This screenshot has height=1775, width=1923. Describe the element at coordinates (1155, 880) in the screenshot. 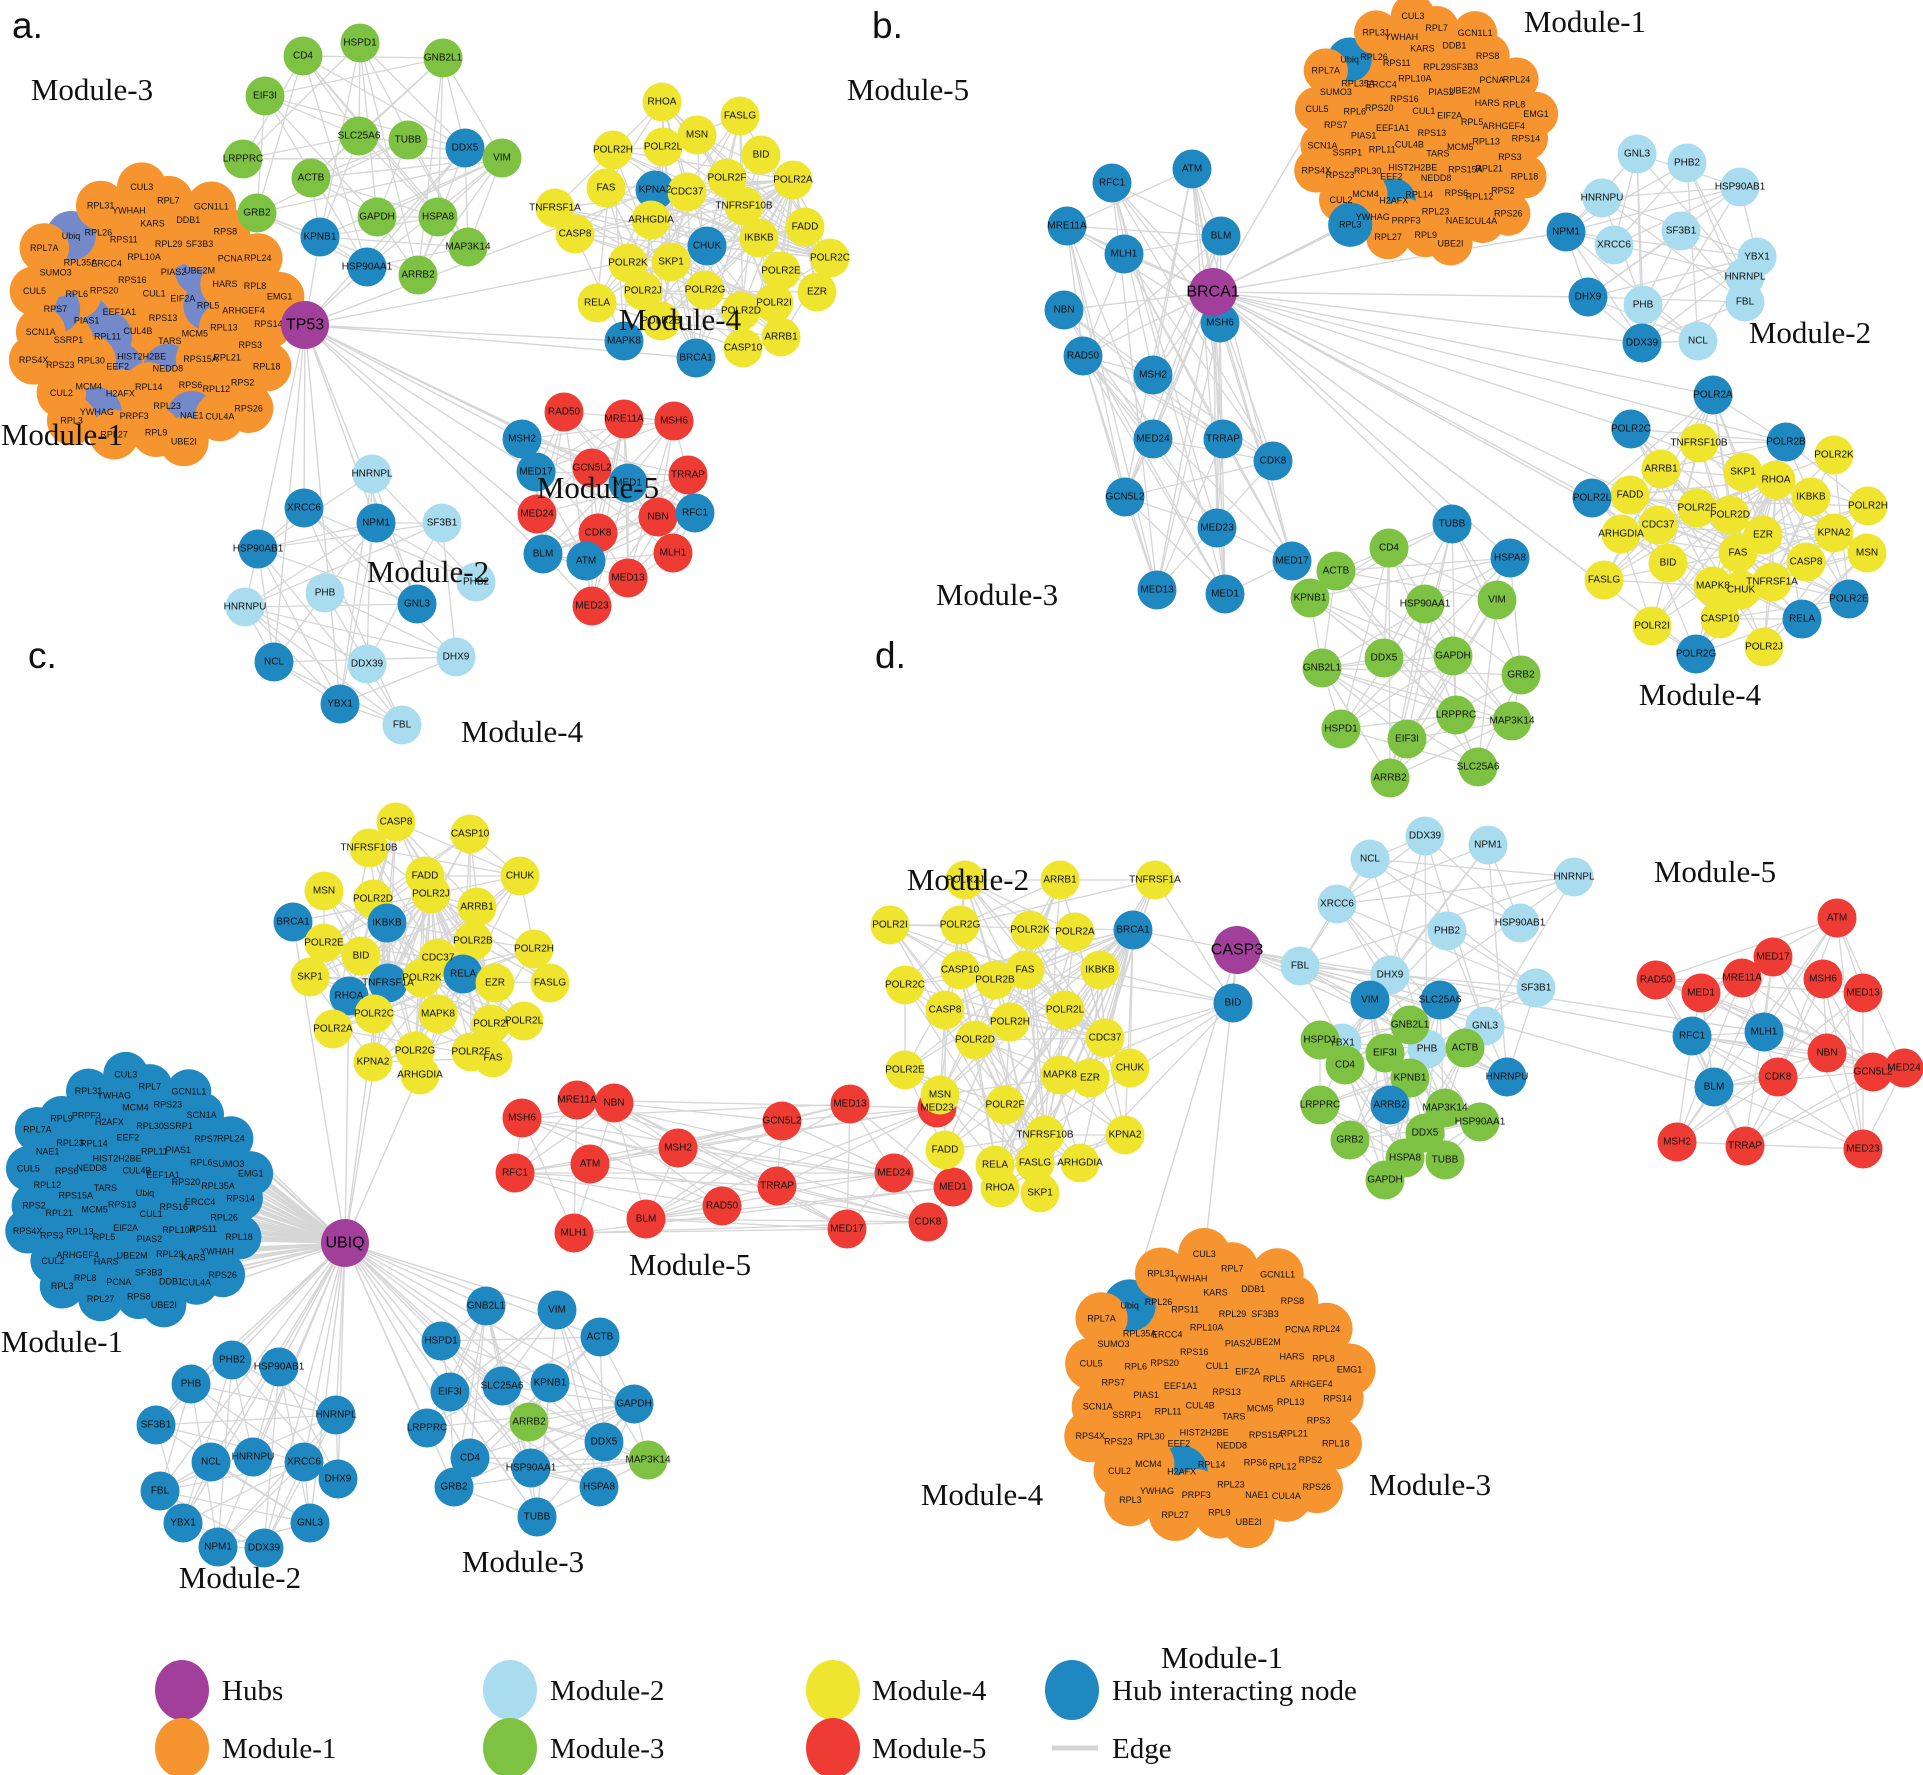

I see `node-TNFRSF1A` at that location.